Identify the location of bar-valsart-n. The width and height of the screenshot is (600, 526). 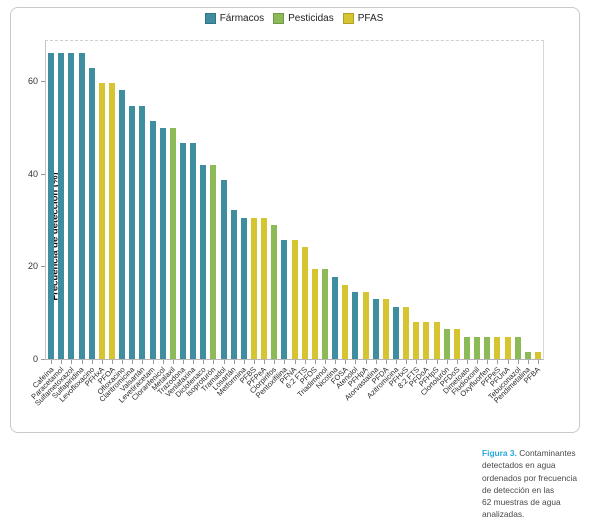
(142, 232).